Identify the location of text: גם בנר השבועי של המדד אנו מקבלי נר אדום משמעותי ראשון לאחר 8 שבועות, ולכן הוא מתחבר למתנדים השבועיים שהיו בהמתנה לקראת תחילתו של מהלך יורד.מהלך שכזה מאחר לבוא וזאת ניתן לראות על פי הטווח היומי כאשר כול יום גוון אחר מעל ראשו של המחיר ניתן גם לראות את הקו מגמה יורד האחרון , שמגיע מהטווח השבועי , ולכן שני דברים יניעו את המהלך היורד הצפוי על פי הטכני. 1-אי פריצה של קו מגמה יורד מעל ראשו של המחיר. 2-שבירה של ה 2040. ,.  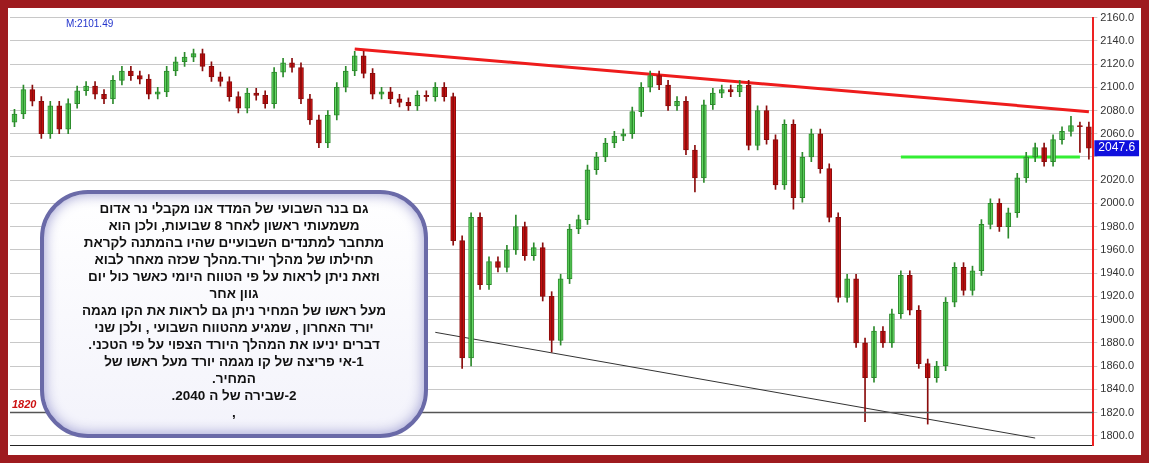
(234, 310).